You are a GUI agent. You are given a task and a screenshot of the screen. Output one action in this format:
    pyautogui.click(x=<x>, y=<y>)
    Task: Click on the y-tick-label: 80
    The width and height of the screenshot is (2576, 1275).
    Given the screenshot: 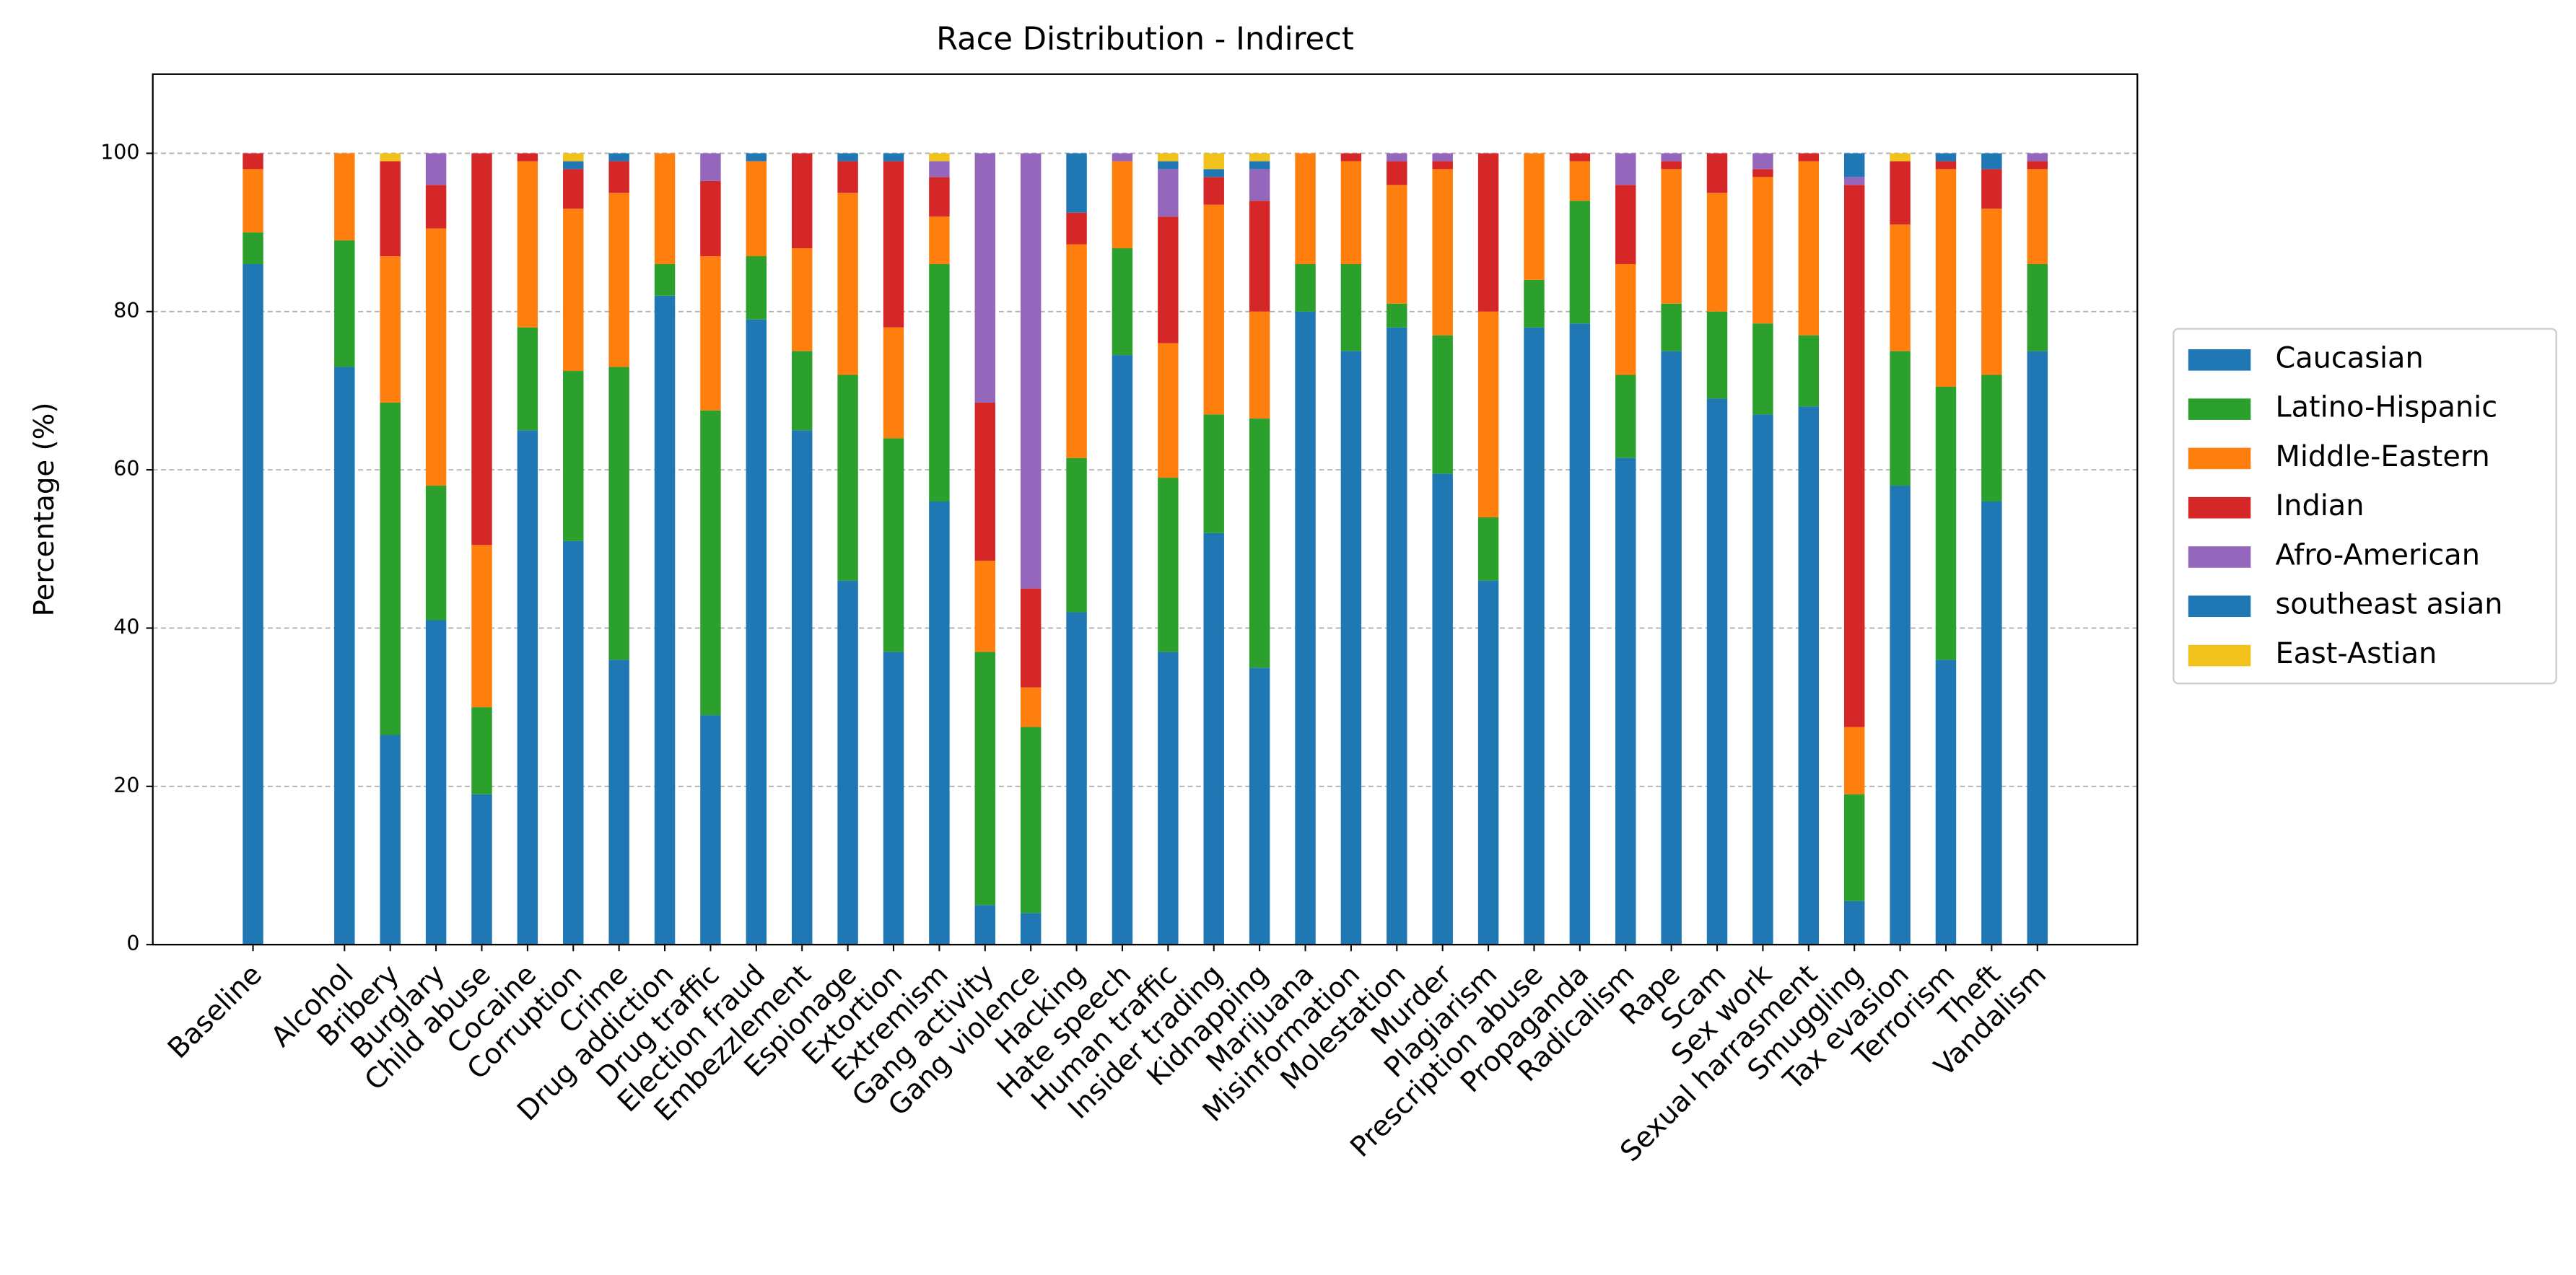 What is the action you would take?
    pyautogui.click(x=126, y=311)
    